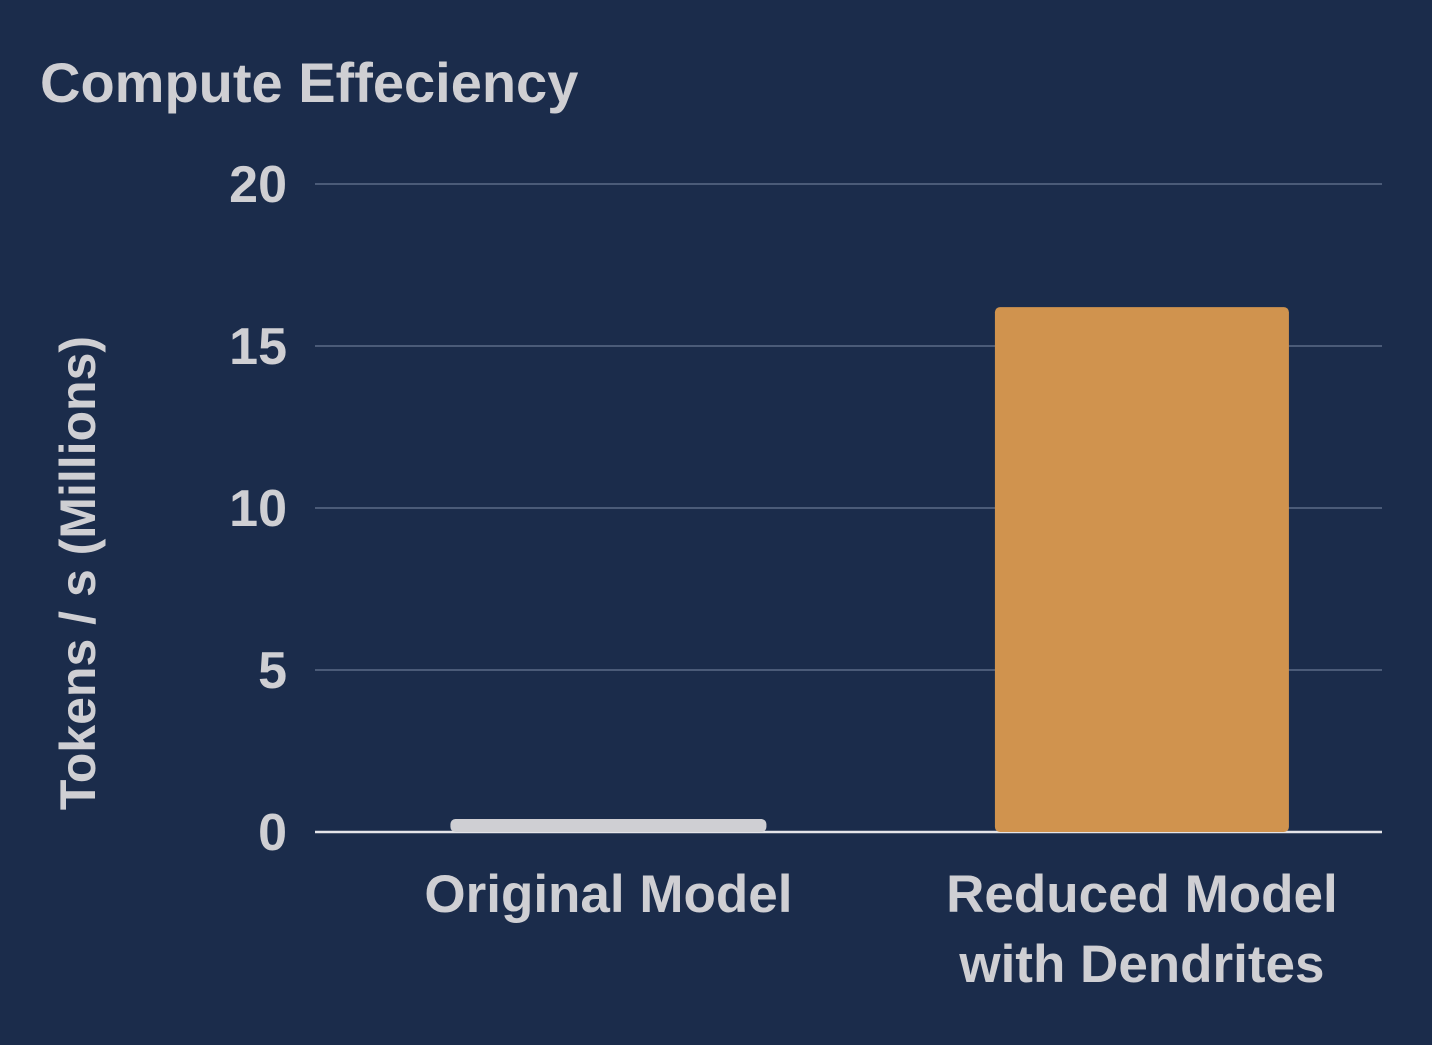  Describe the element at coordinates (258, 347) in the screenshot. I see `y-tick-label: 15` at that location.